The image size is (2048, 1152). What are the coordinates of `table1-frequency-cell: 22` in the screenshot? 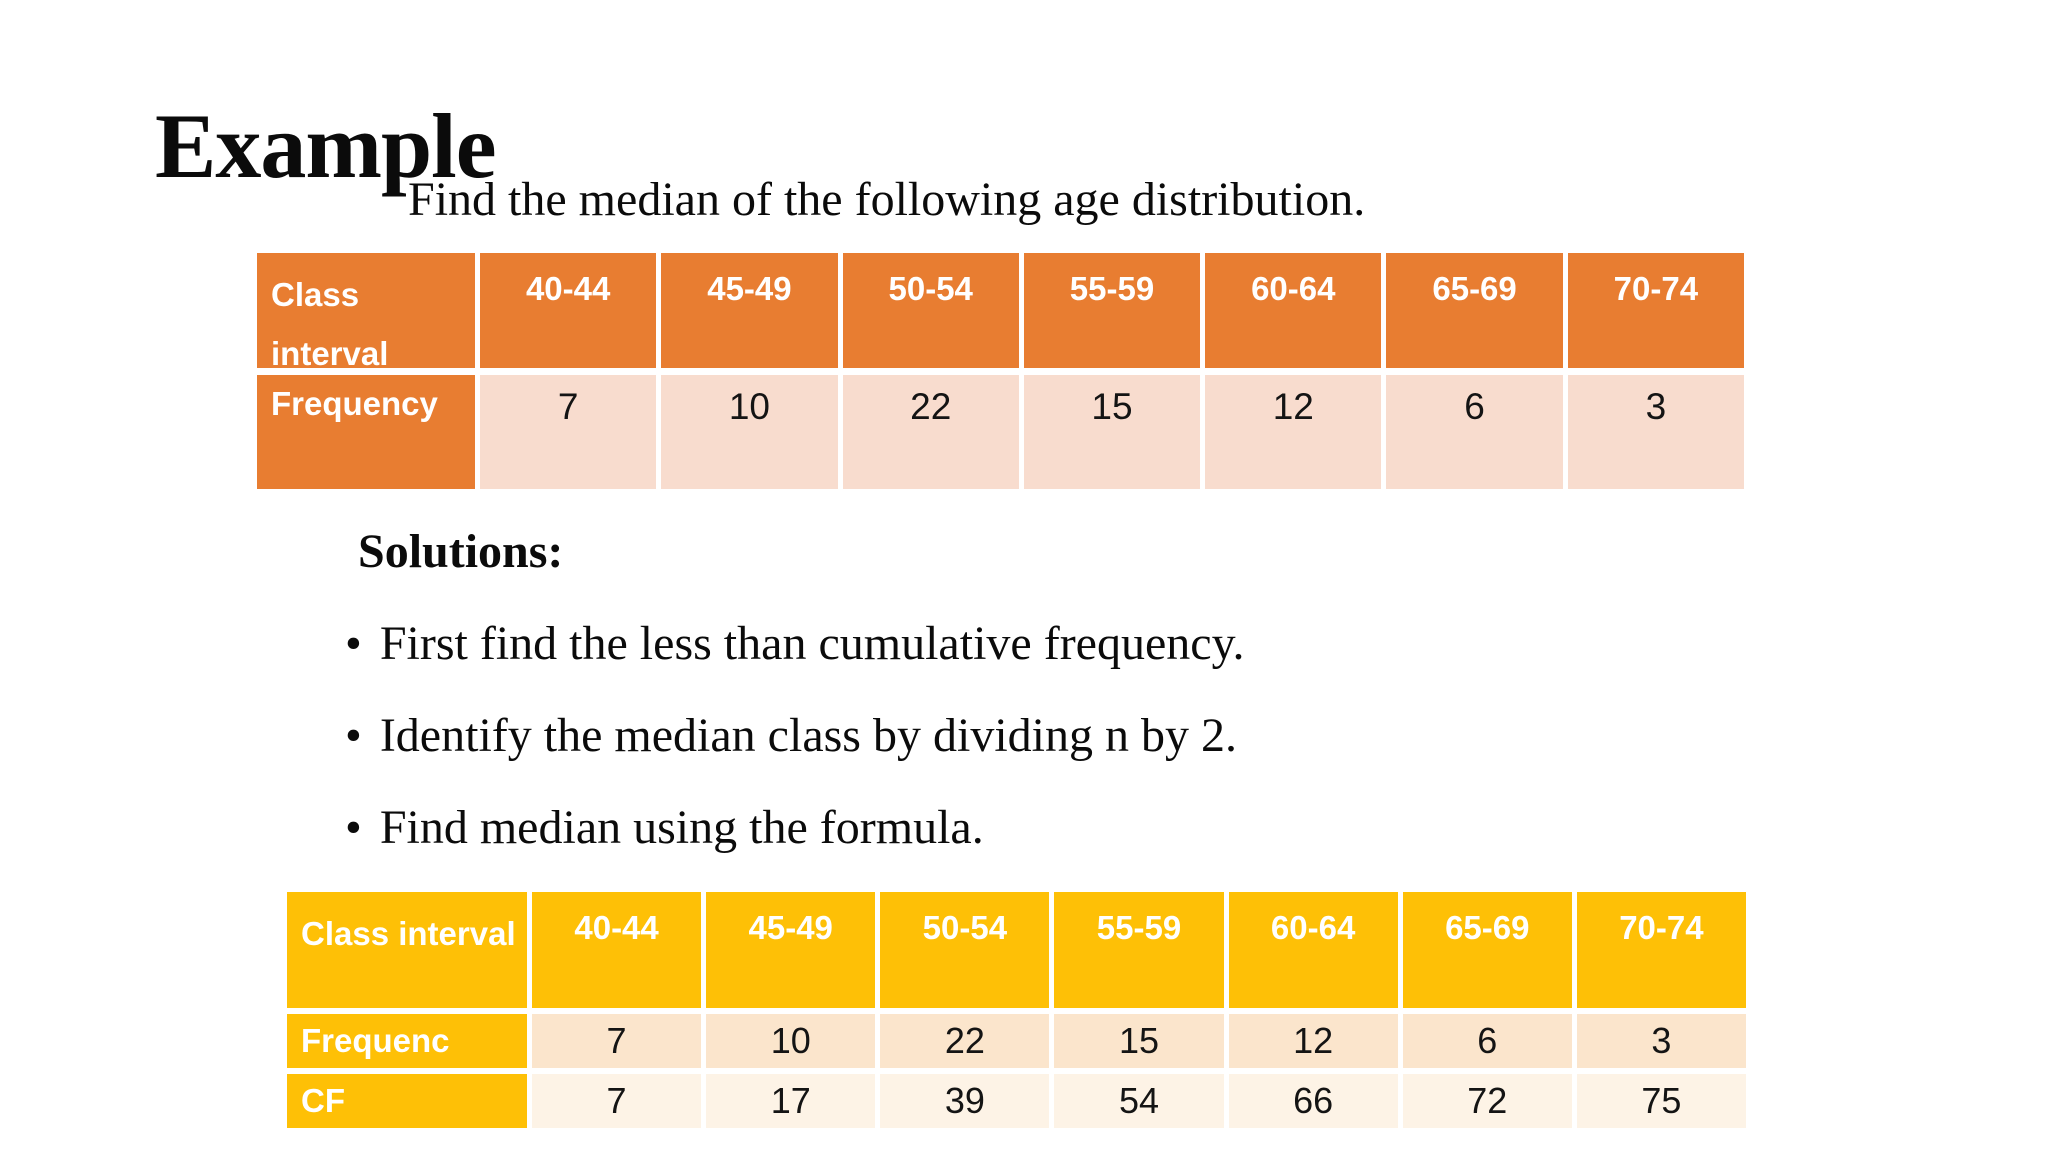 It's located at (930, 432).